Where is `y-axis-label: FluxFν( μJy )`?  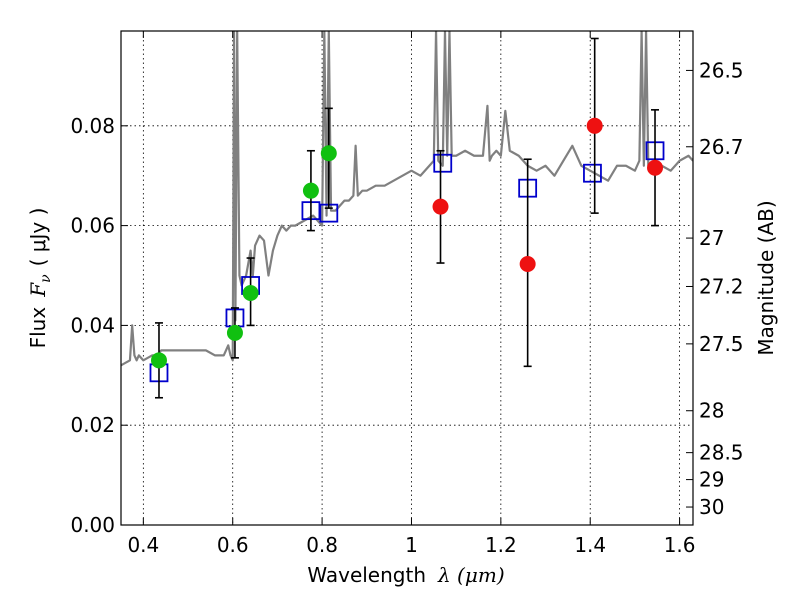 y-axis-label: FluxFν( μJy ) is located at coordinates (40, 278).